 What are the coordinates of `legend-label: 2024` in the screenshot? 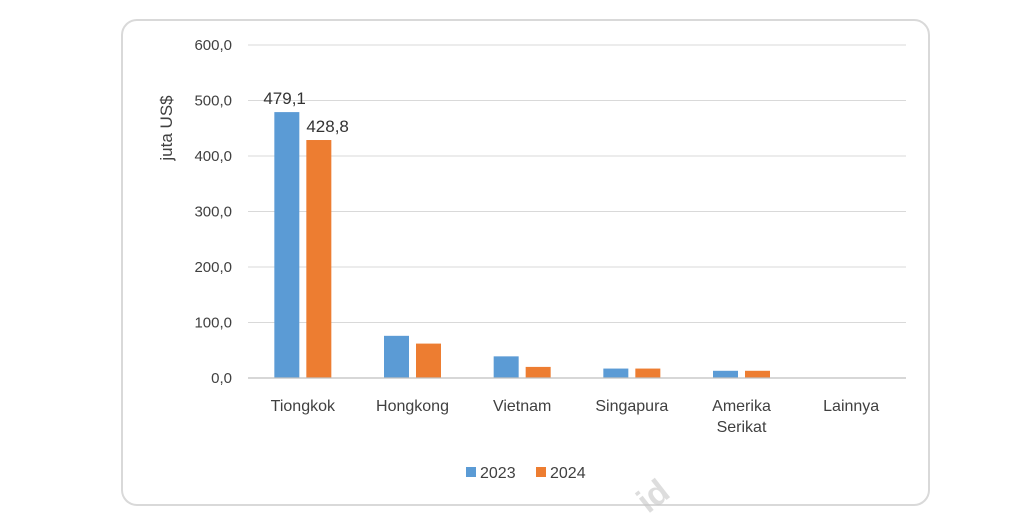 It's located at (568, 473).